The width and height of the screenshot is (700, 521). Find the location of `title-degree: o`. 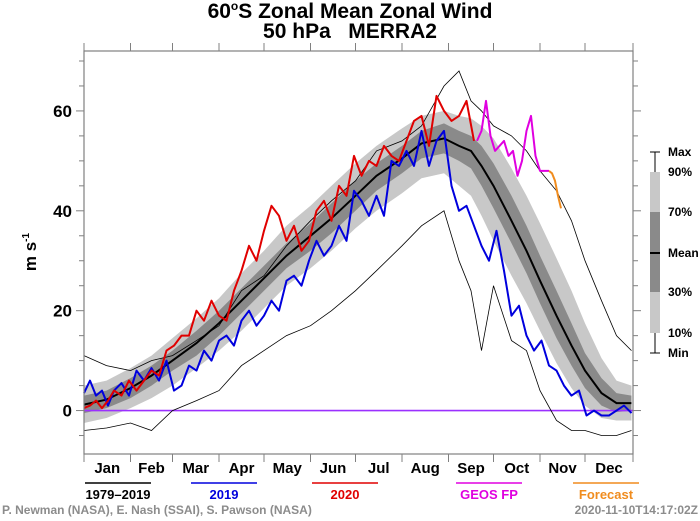

title-degree: o is located at coordinates (234, 6).